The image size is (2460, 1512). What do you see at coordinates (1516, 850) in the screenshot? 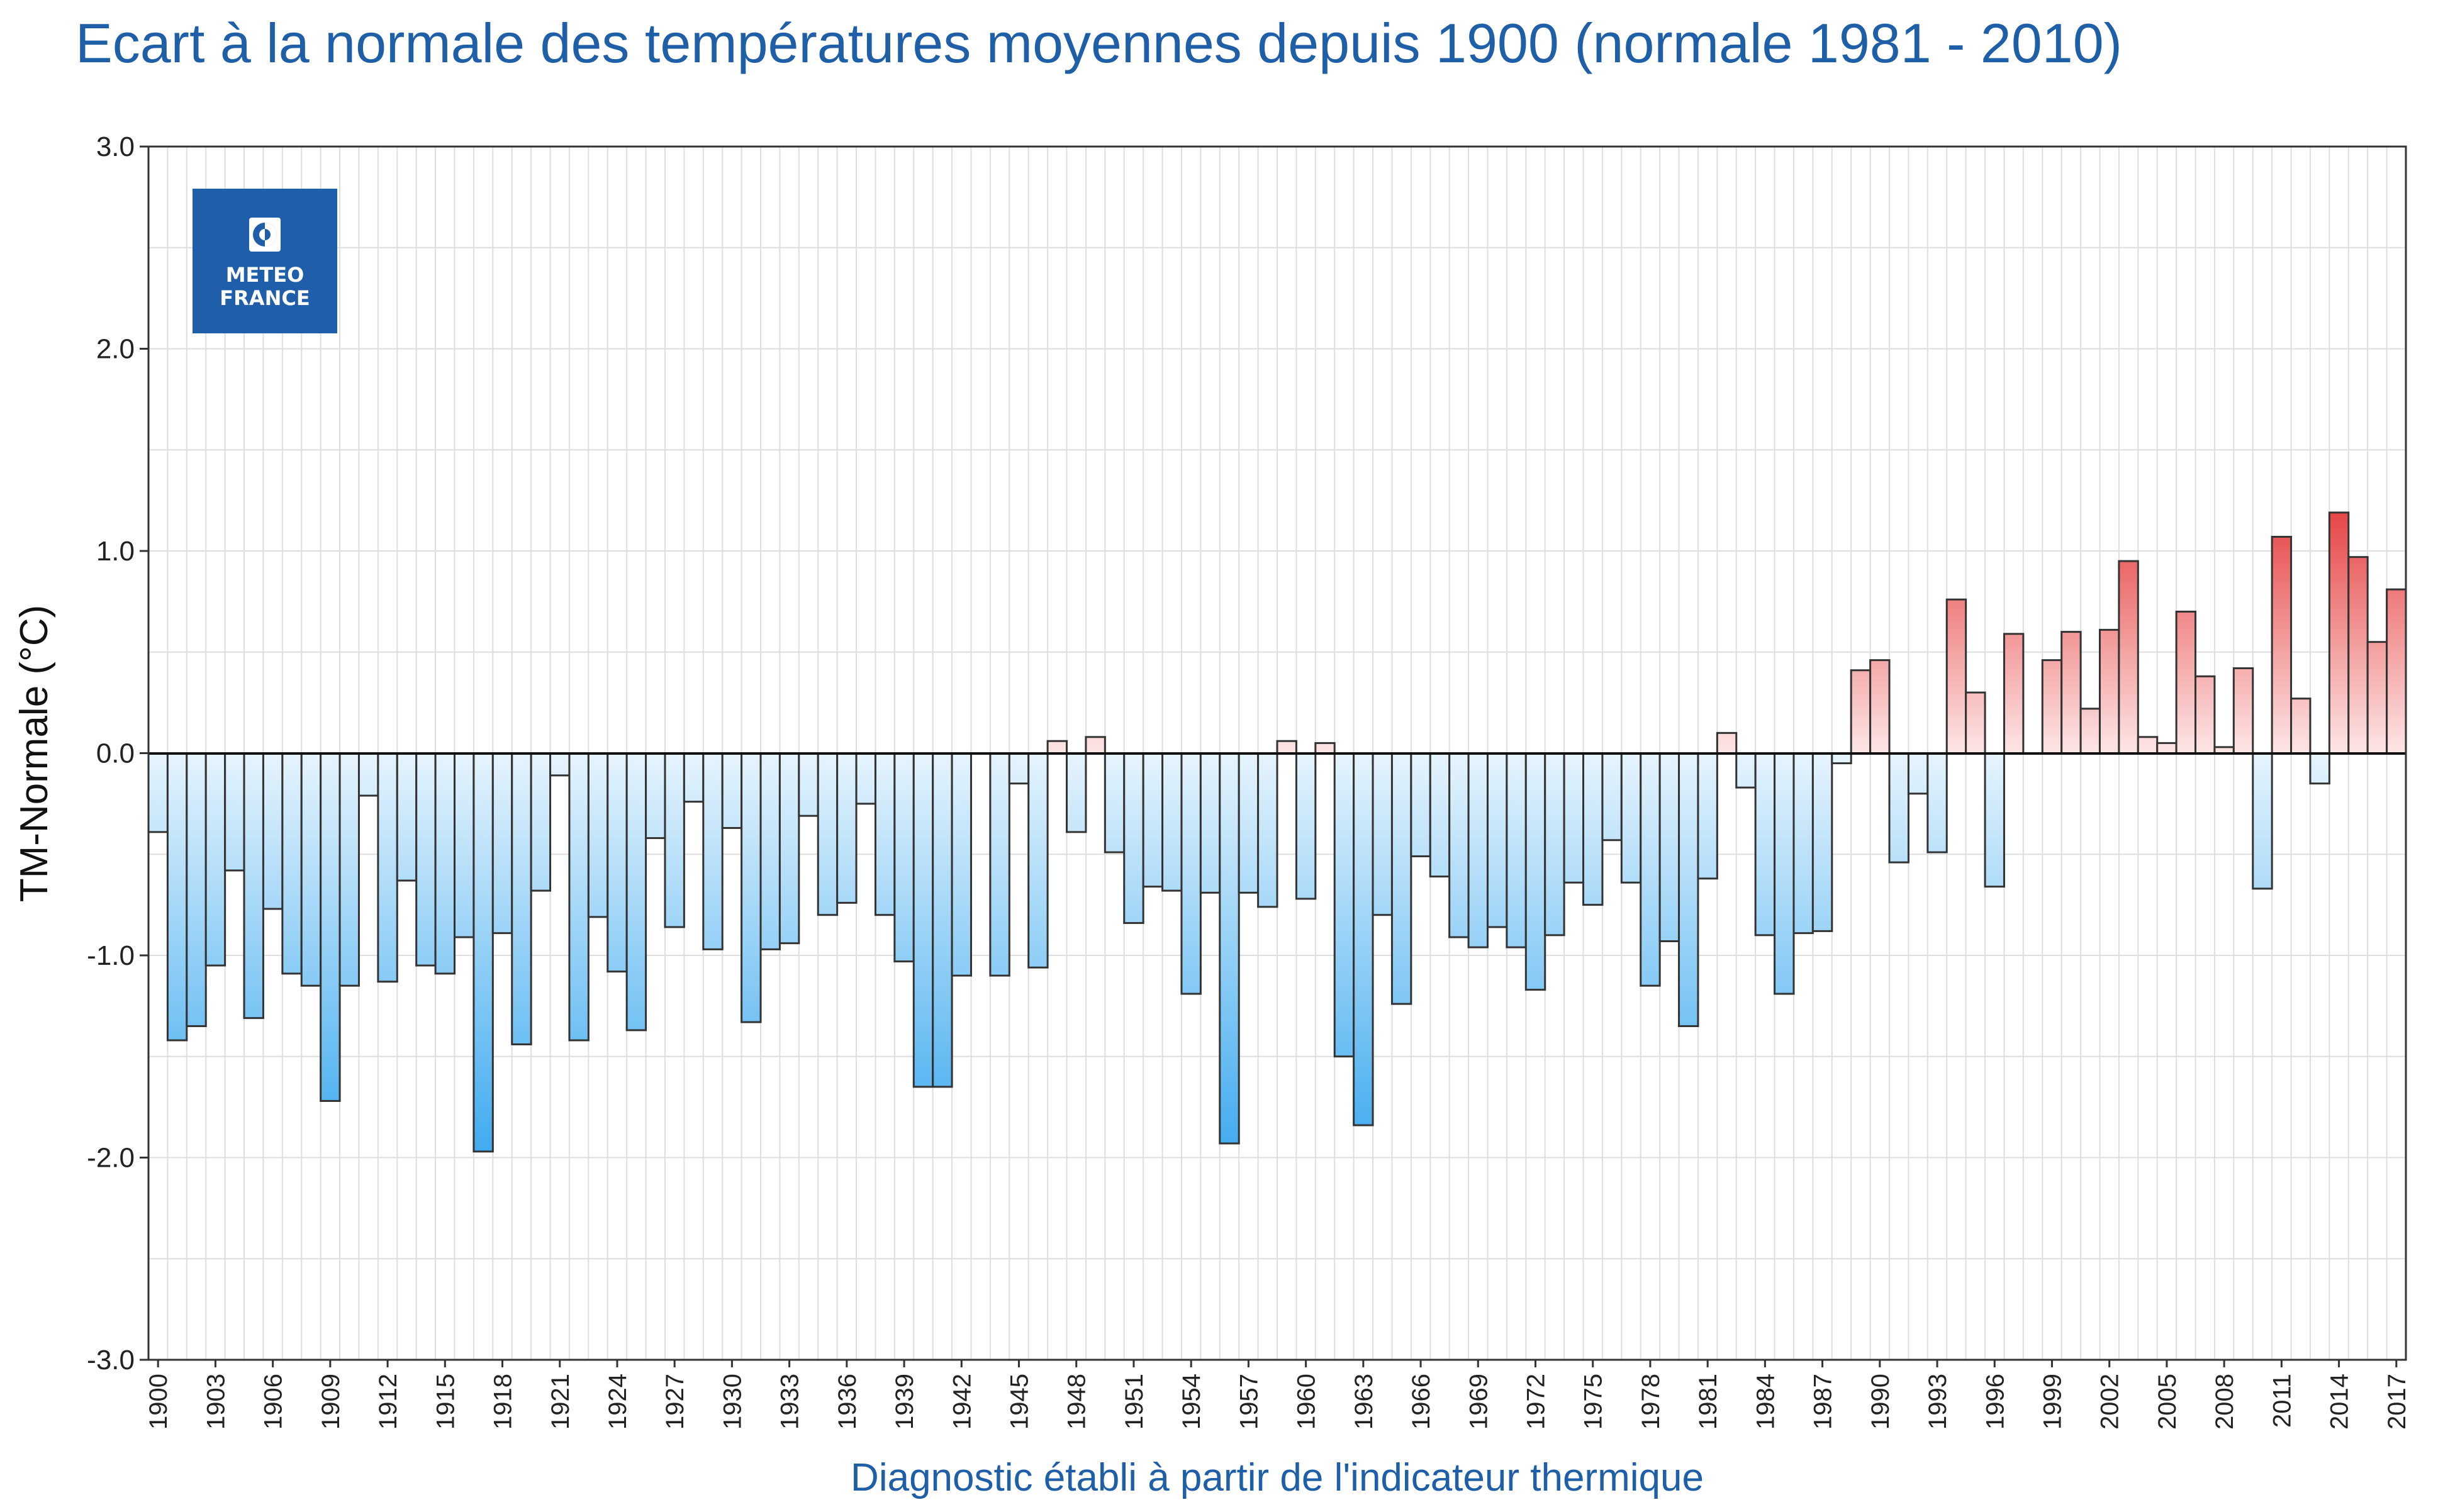
I see `bar-1971` at bounding box center [1516, 850].